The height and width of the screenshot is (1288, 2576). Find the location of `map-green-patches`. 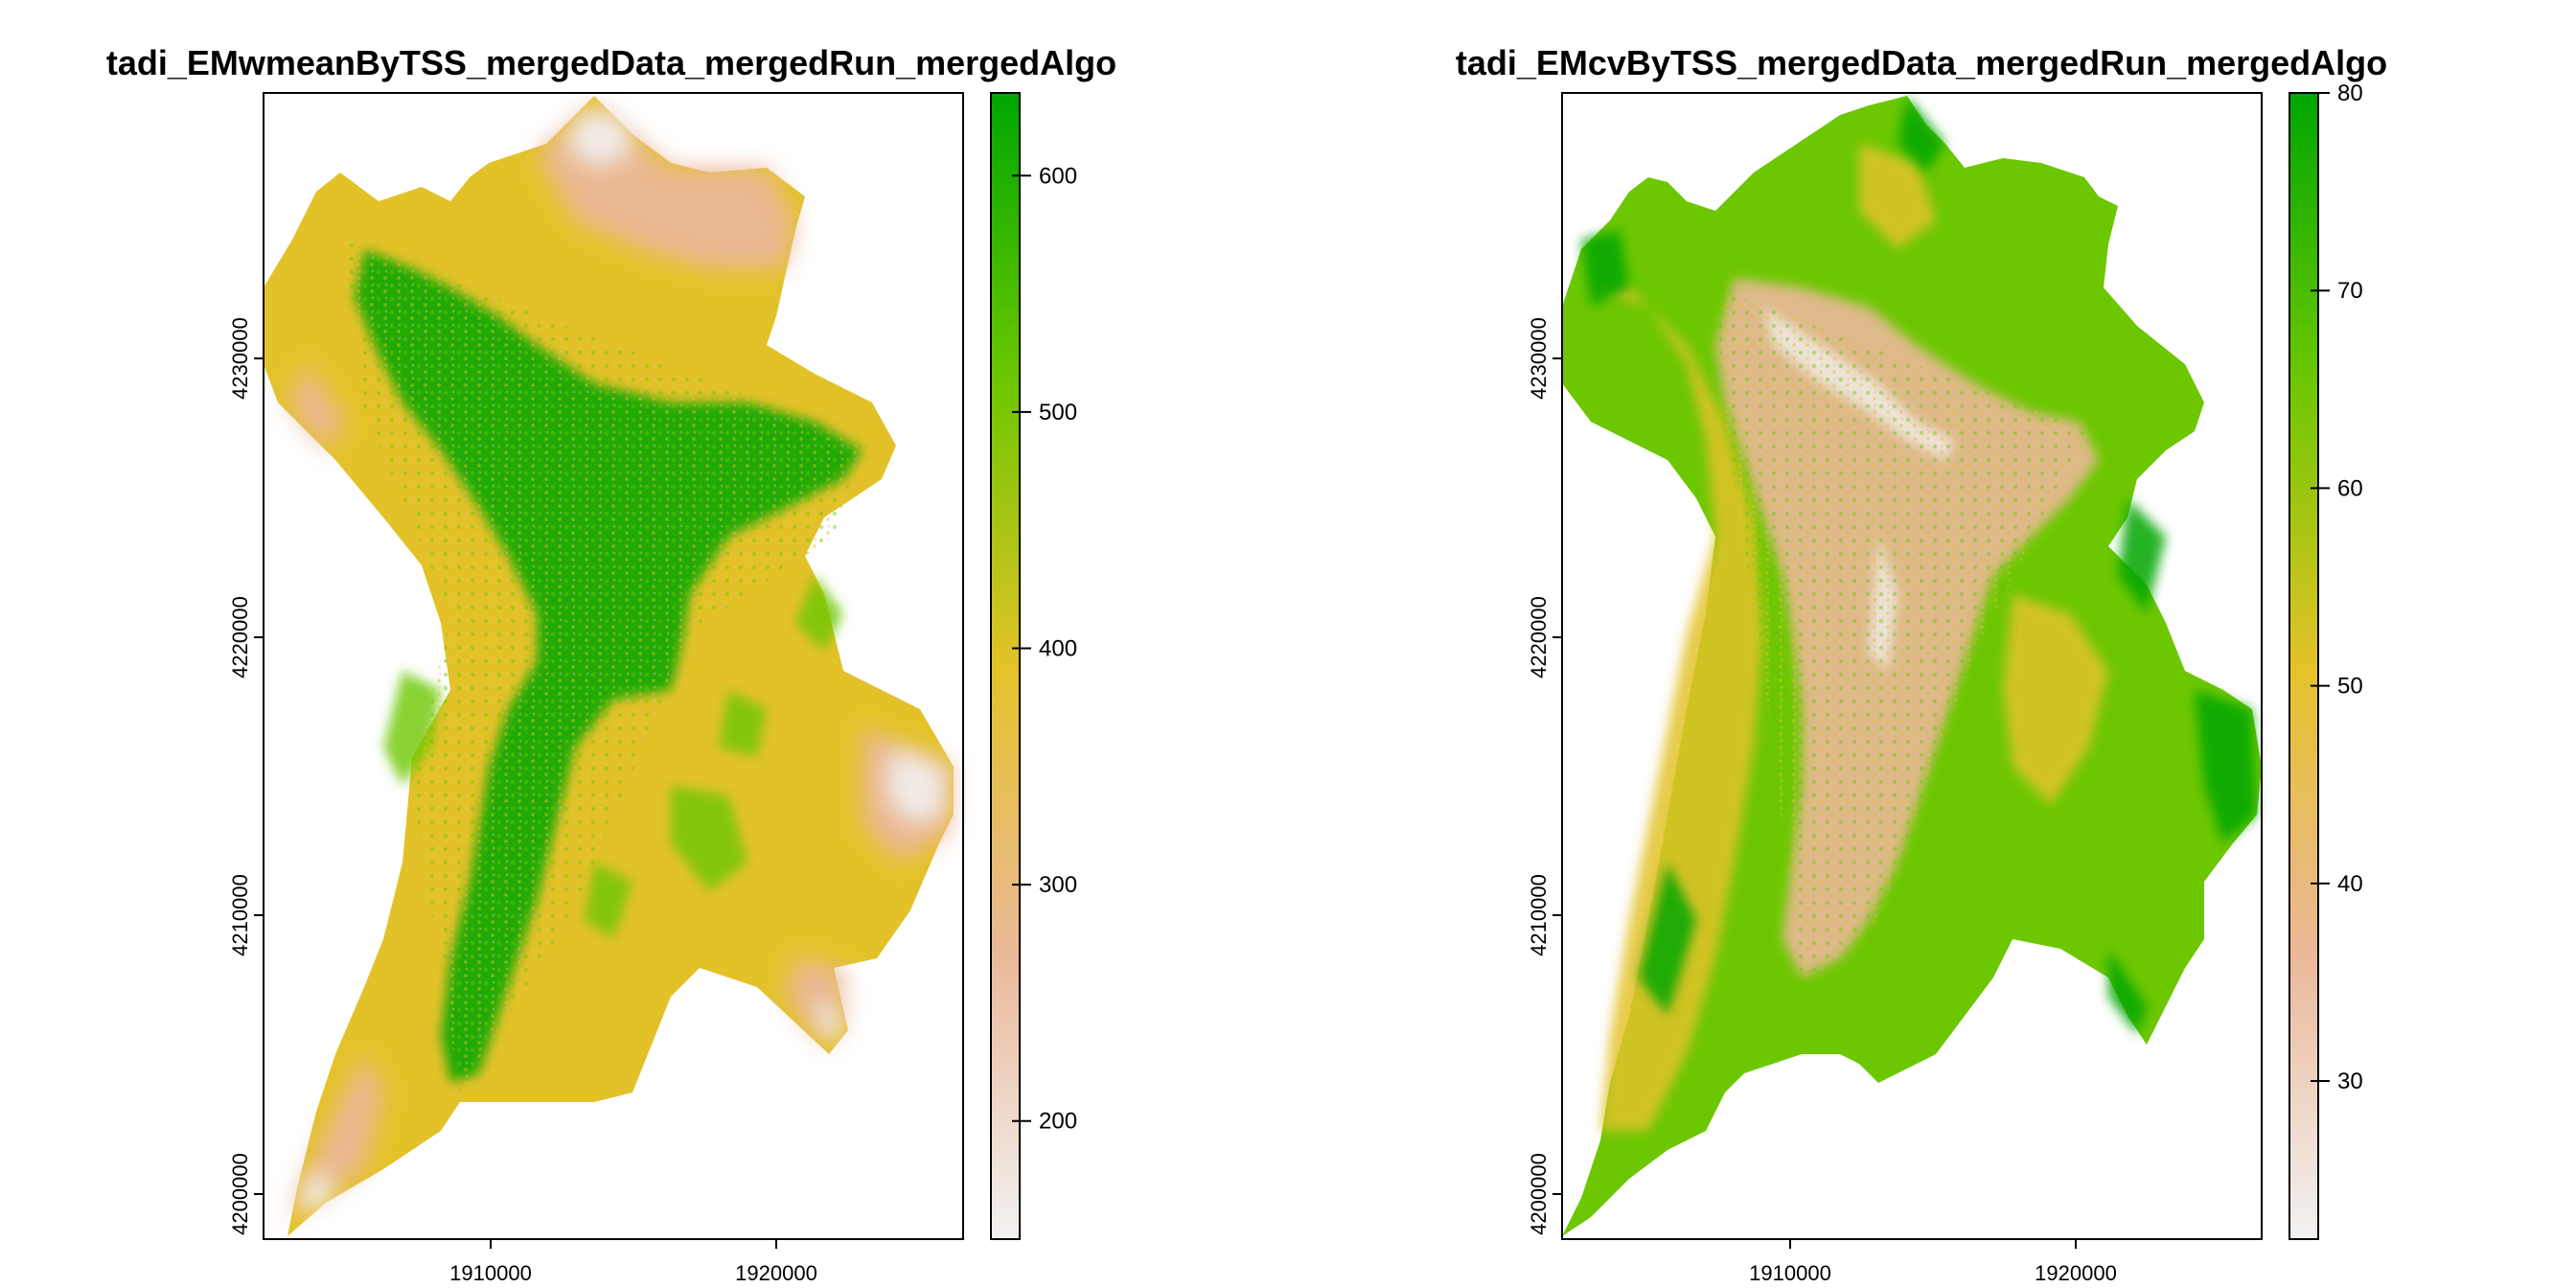

map-green-patches is located at coordinates (613, 757).